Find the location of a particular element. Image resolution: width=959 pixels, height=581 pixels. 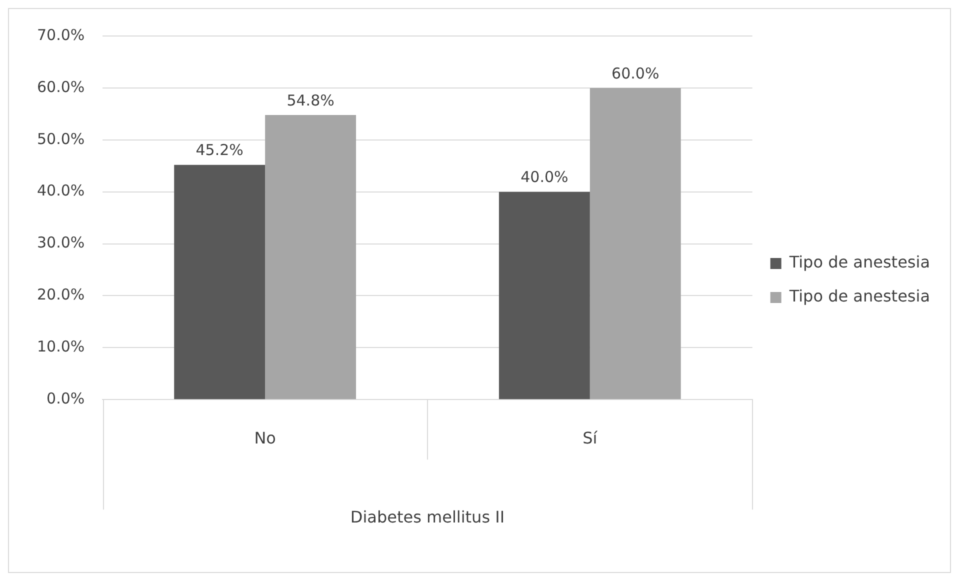

y-tick-label: 70.0% is located at coordinates (60, 35).